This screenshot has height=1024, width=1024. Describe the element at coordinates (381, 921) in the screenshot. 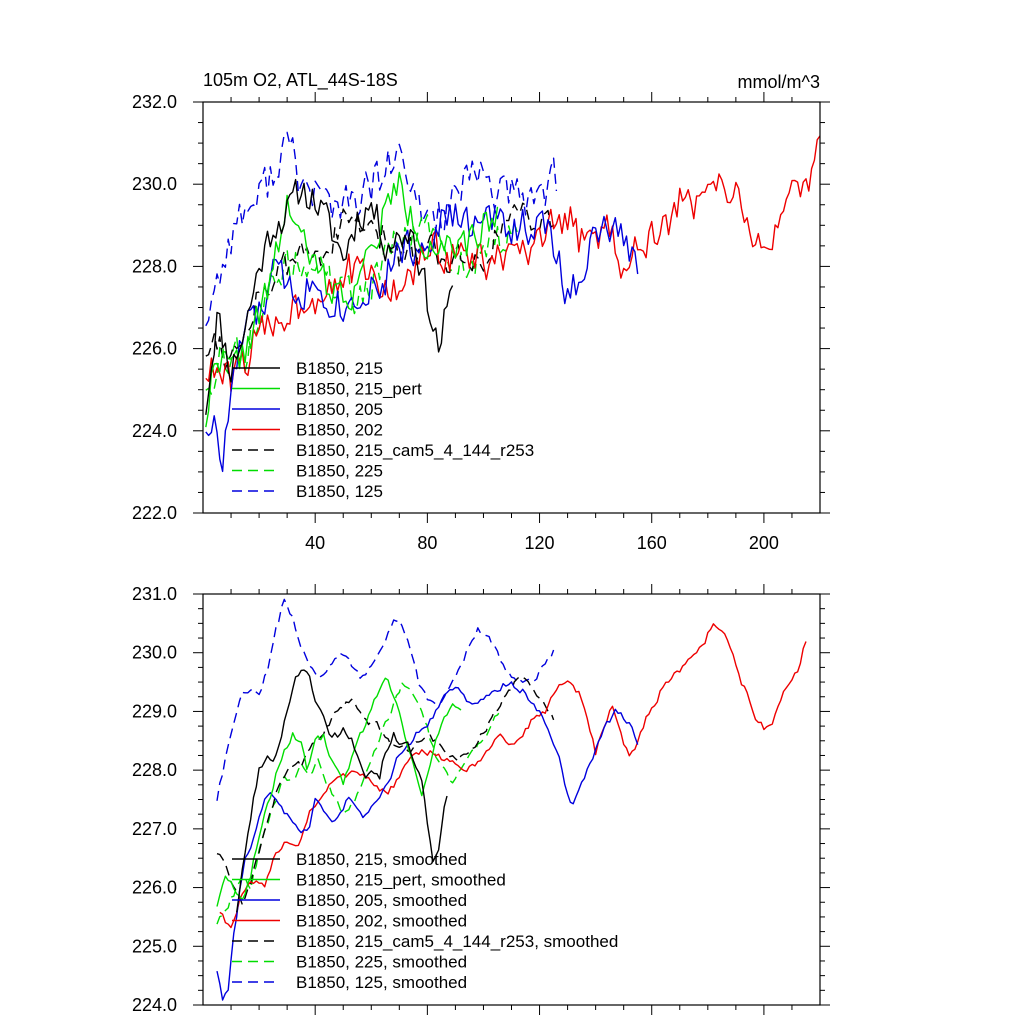

I see `legend-label: B1850, 202, smoothed` at that location.